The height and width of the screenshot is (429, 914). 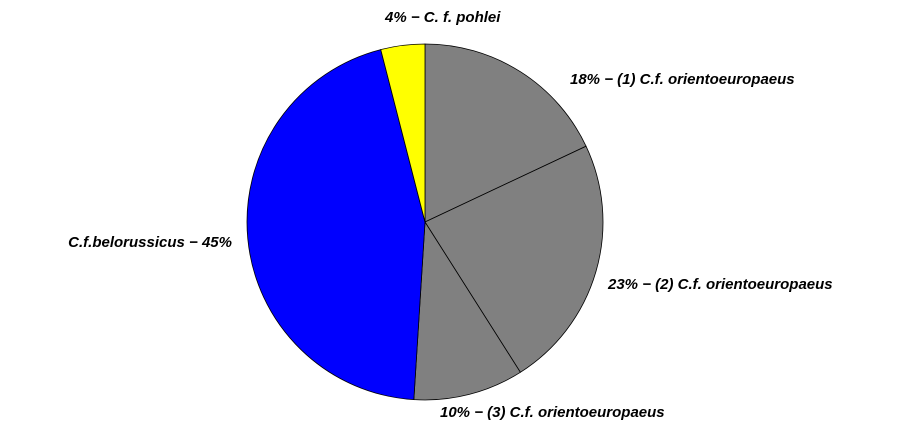 What do you see at coordinates (150, 242) in the screenshot?
I see `slice-label: C.f.belorussicus − 45%` at bounding box center [150, 242].